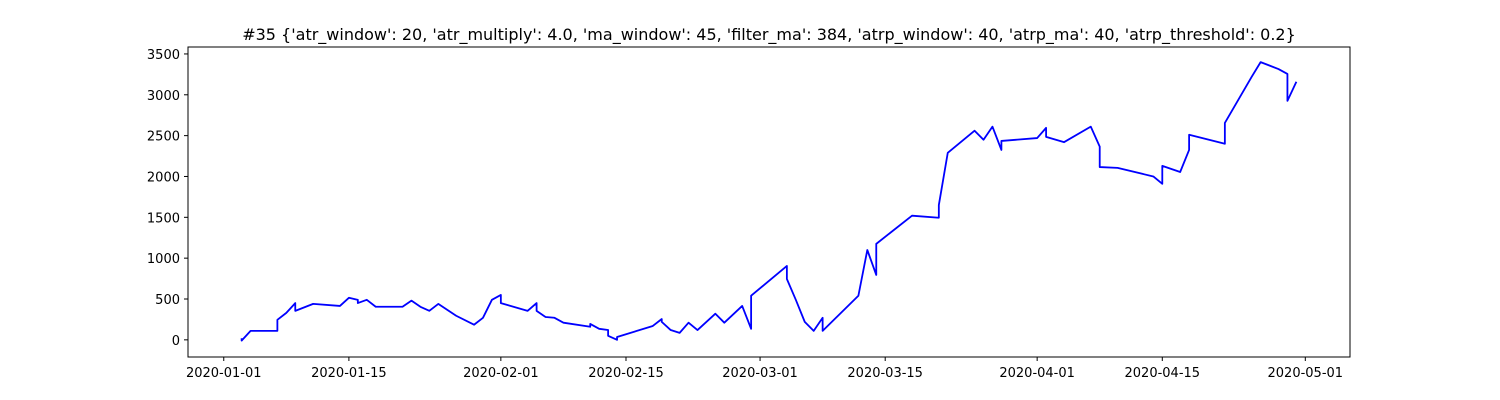 The image size is (1500, 400). Describe the element at coordinates (885, 373) in the screenshot. I see `x-tick-label: 2020-03-15` at that location.